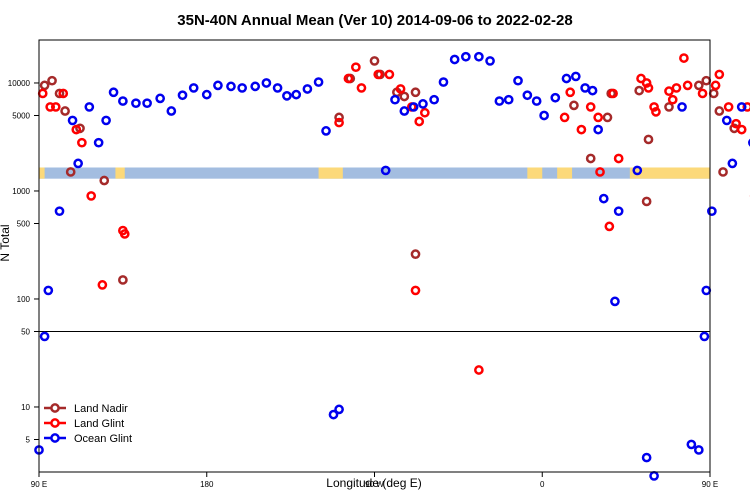  Describe the element at coordinates (55, 408) in the screenshot. I see `legend-marker-land-nadir` at that location.